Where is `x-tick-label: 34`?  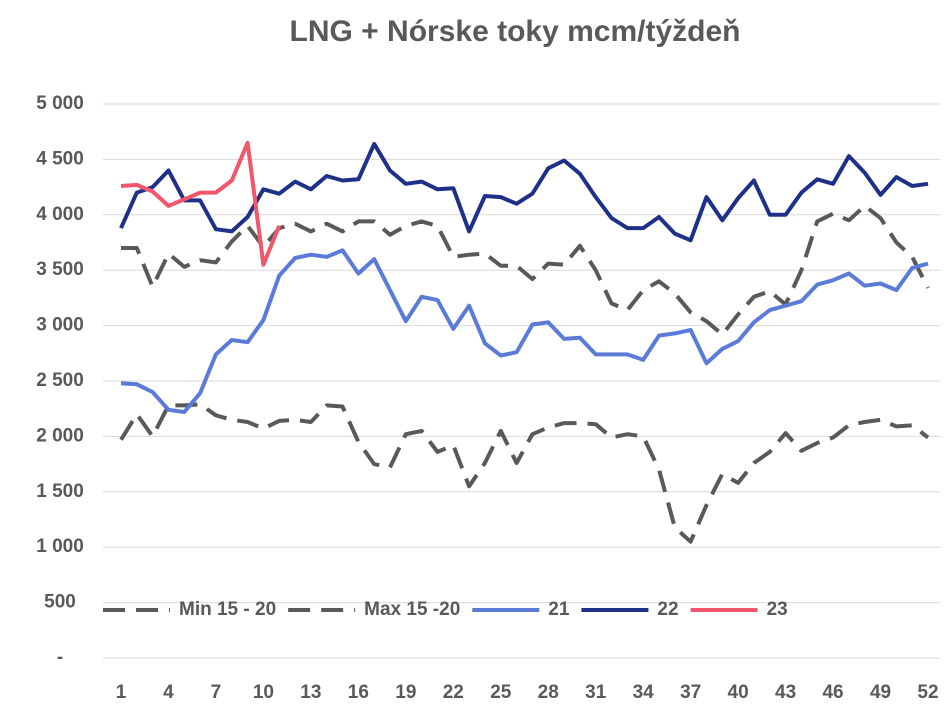
x-tick-label: 34 is located at coordinates (644, 692).